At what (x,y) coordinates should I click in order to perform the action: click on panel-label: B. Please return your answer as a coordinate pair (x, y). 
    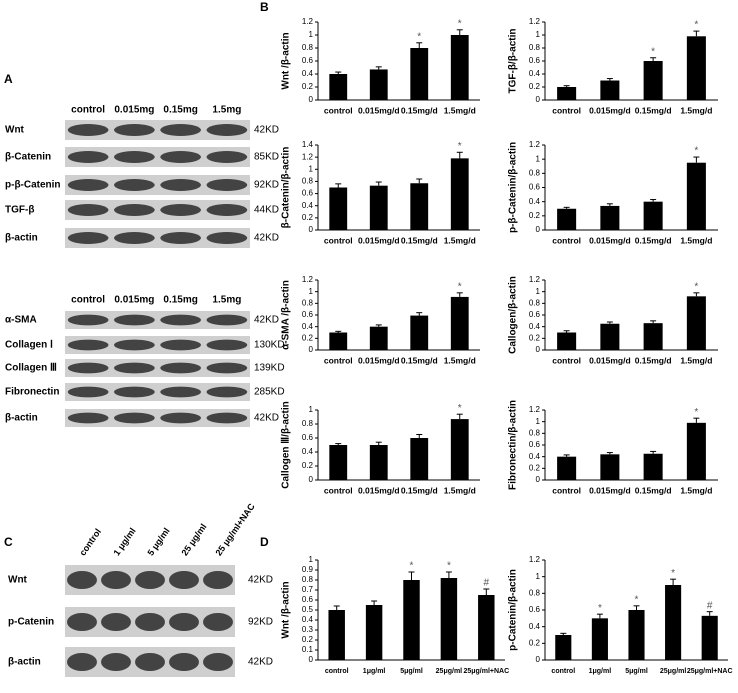
    Looking at the image, I should click on (264, 7).